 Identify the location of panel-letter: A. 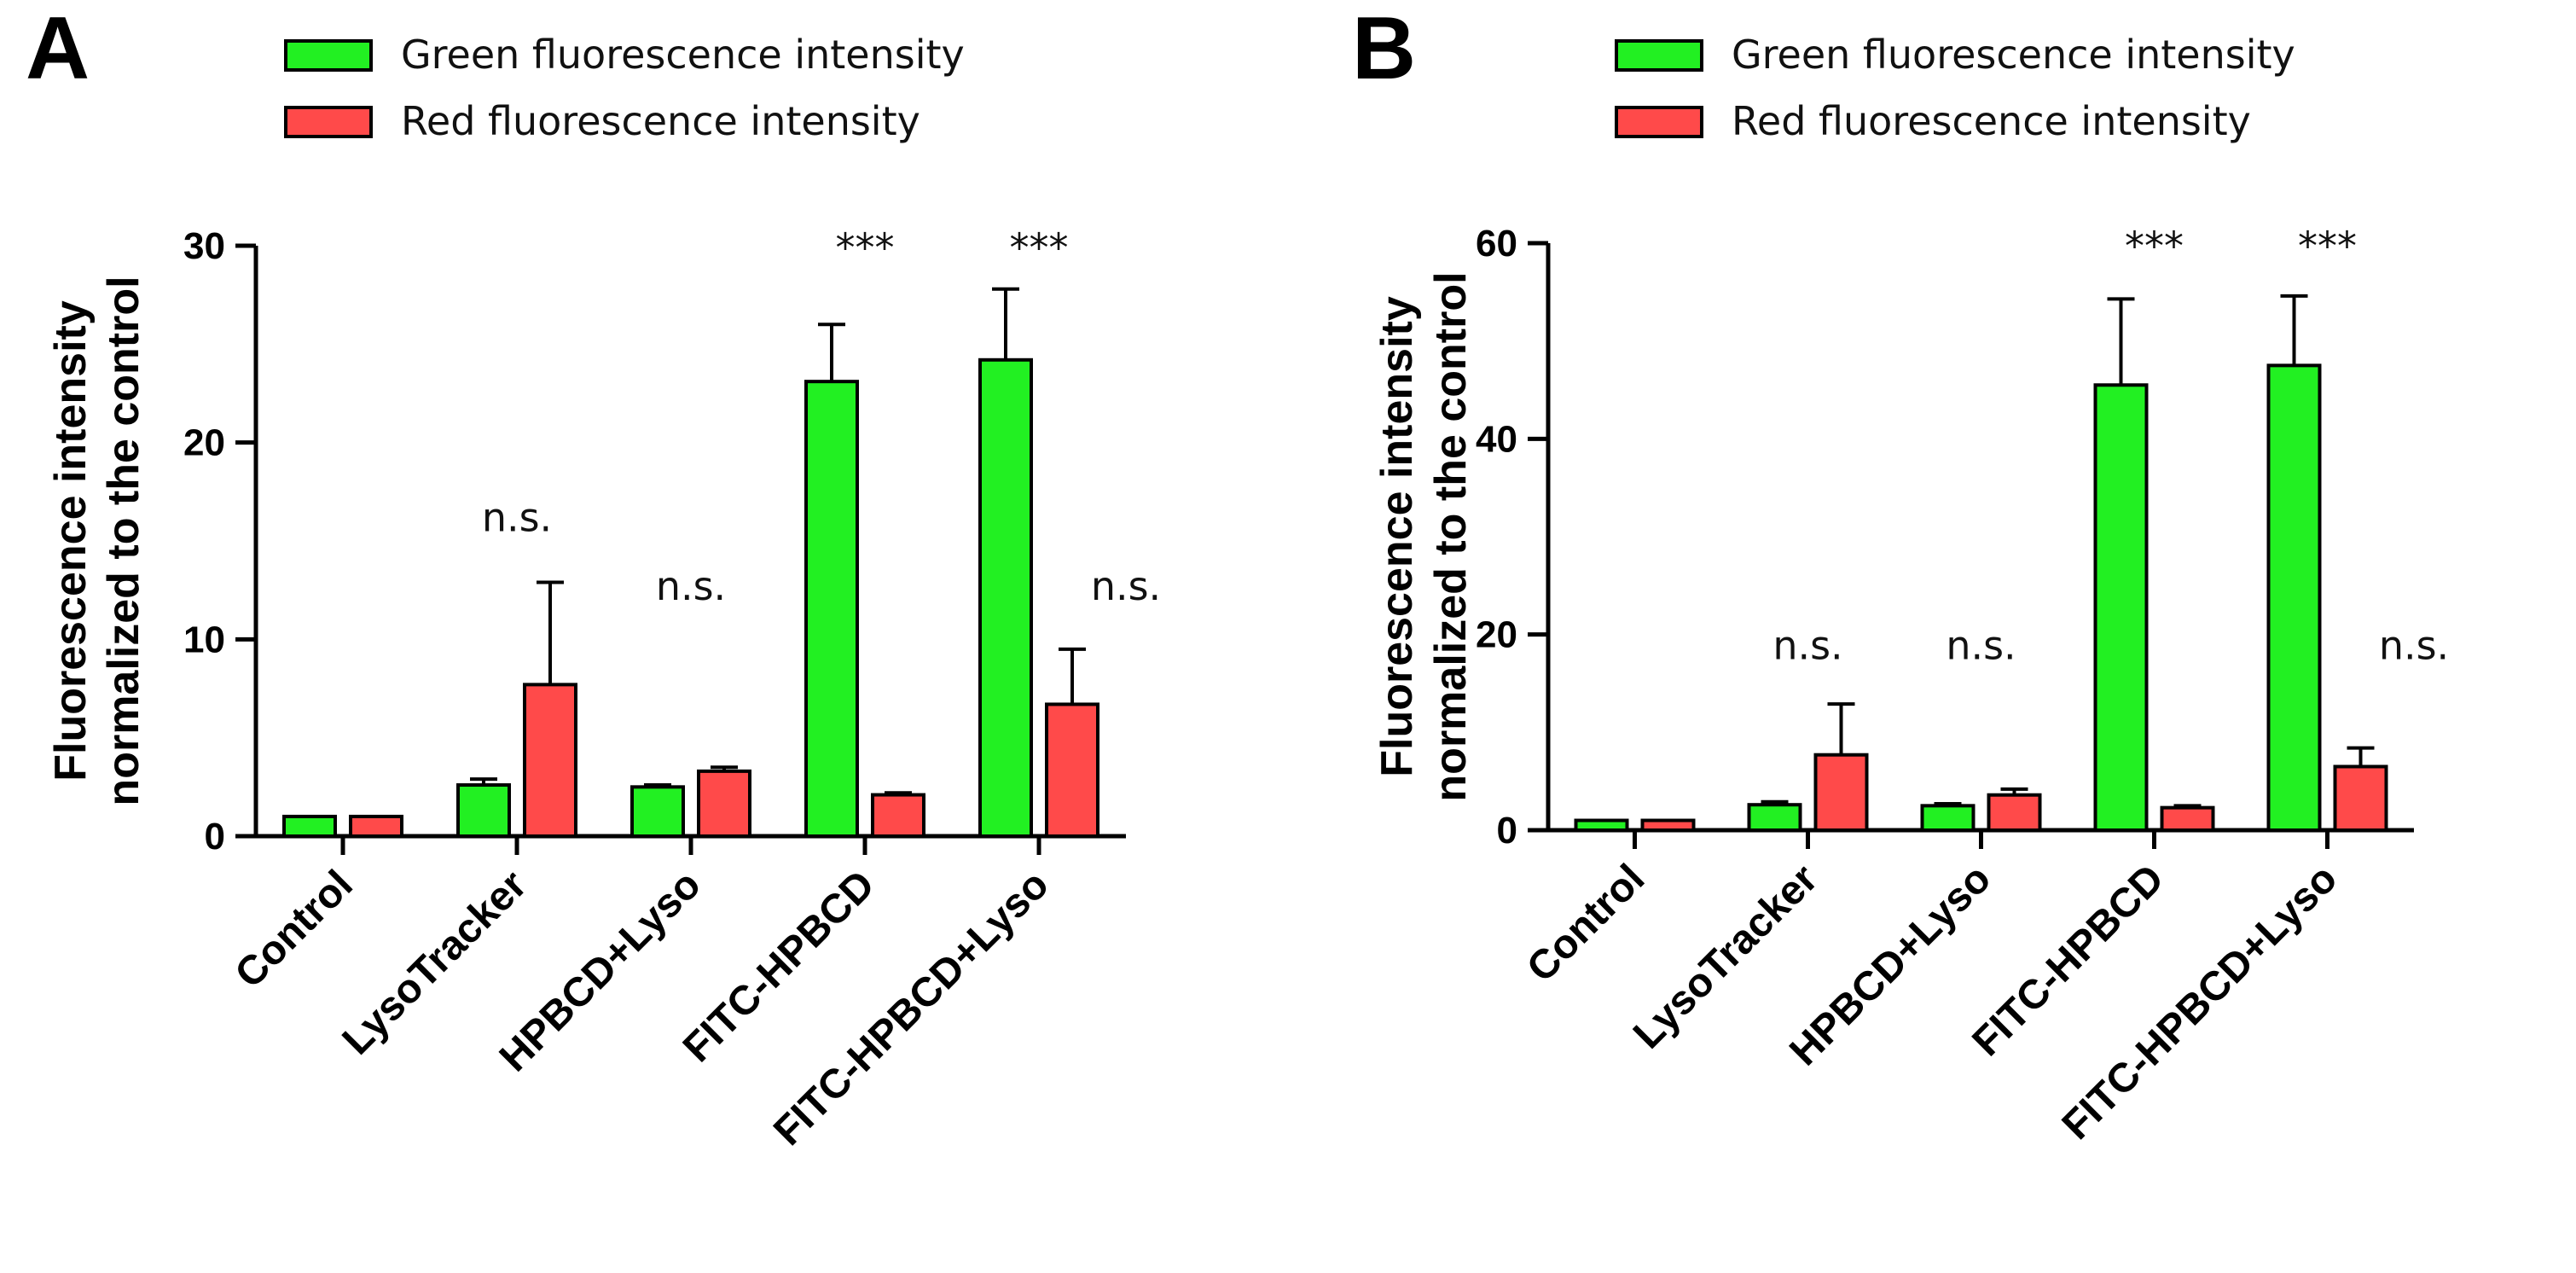
(58, 49).